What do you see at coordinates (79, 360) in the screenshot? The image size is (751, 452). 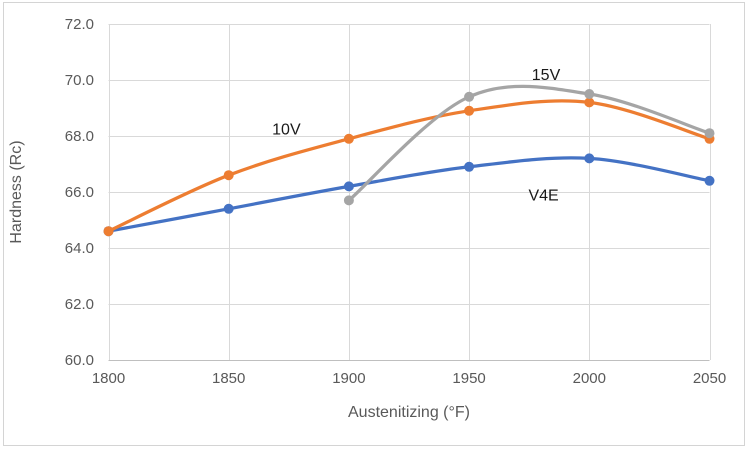 I see `y-tick-label: 60.0` at bounding box center [79, 360].